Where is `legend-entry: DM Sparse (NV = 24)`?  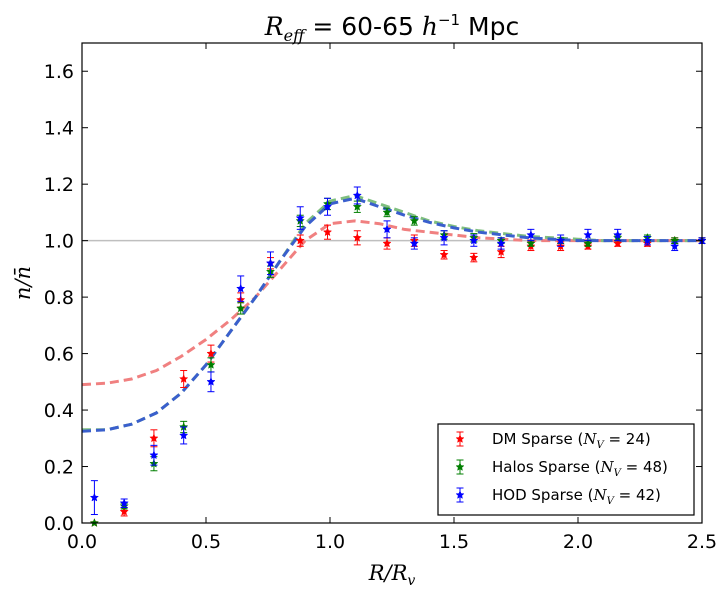
legend-entry: DM Sparse (NV = 24) is located at coordinates (553, 440).